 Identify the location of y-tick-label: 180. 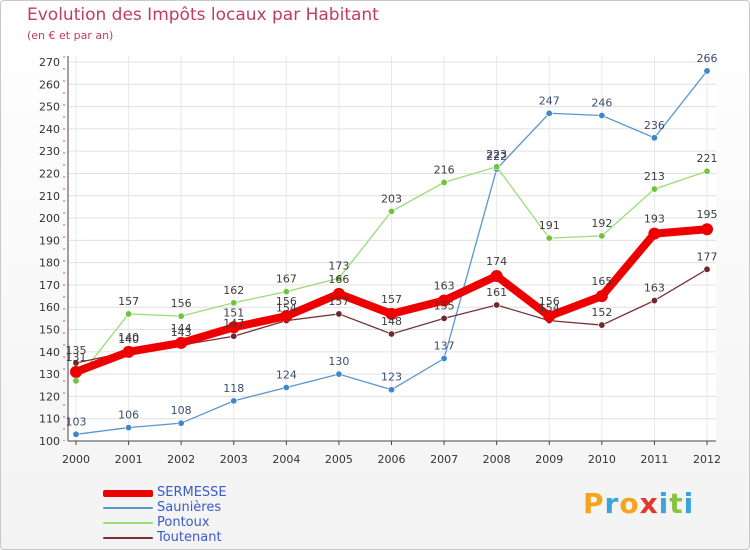
(49, 263).